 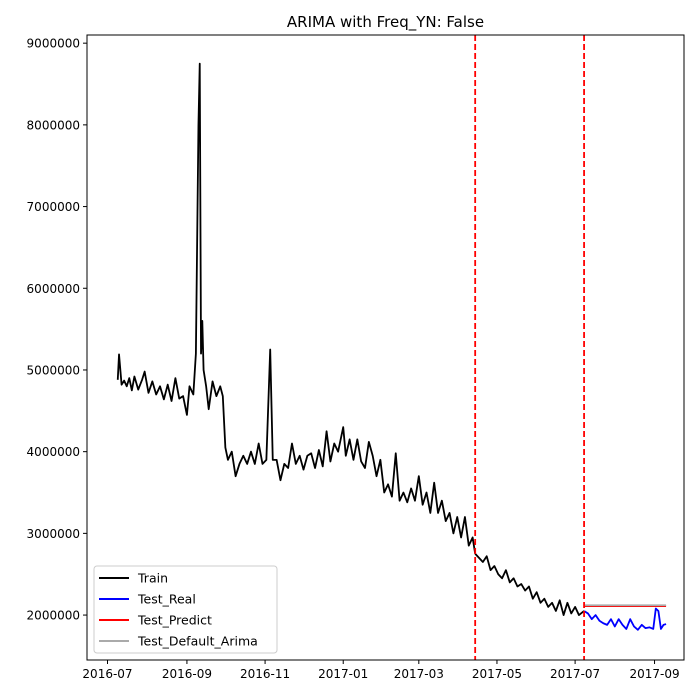 I want to click on y-tick-label: 9000000, so click(x=53, y=44).